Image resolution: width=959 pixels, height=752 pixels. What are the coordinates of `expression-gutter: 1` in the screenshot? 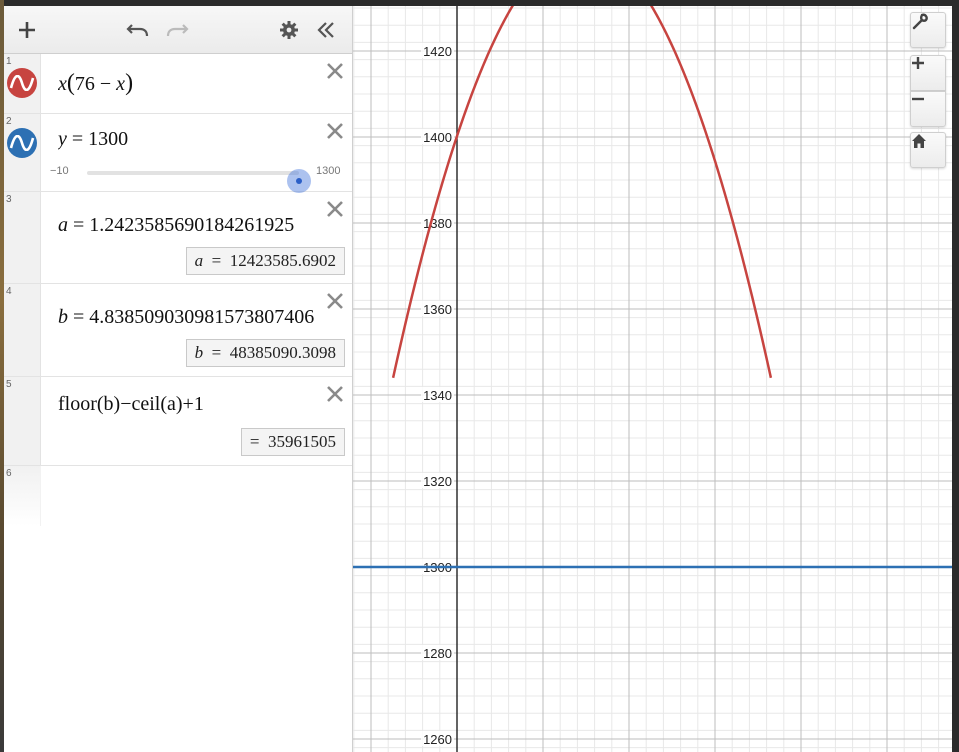 It's located at (22, 83).